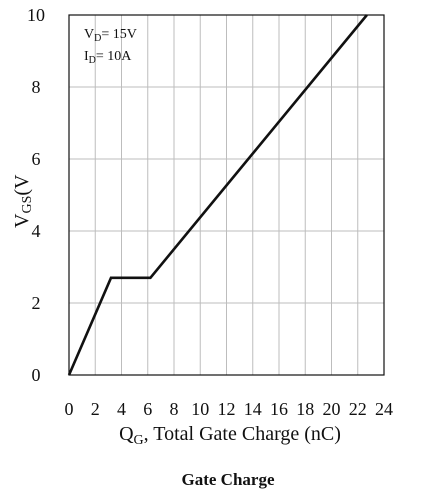 Image resolution: width=422 pixels, height=496 pixels. I want to click on y-tick-label: 6, so click(36, 159).